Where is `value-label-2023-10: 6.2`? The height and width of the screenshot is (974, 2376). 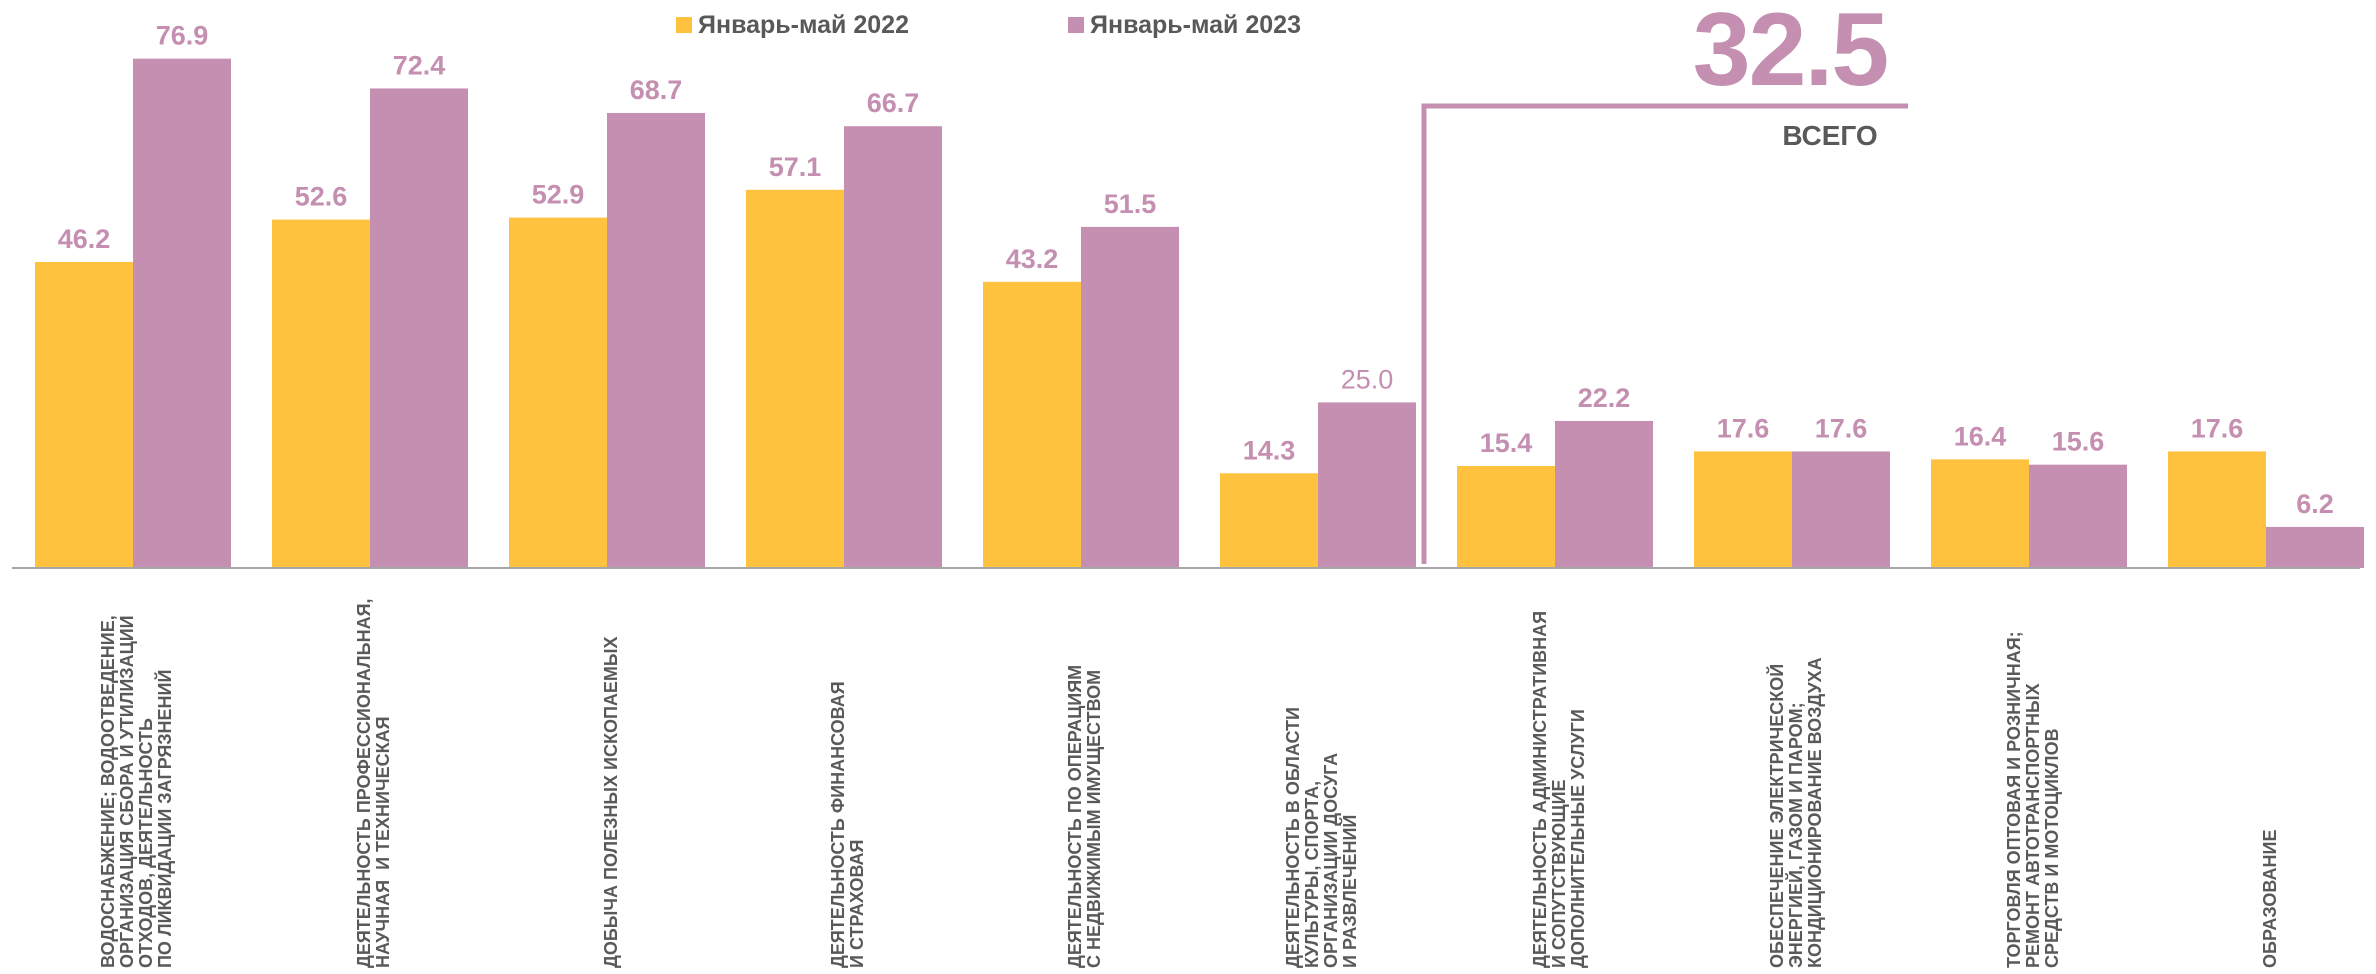
value-label-2023-10: 6.2 is located at coordinates (2315, 504).